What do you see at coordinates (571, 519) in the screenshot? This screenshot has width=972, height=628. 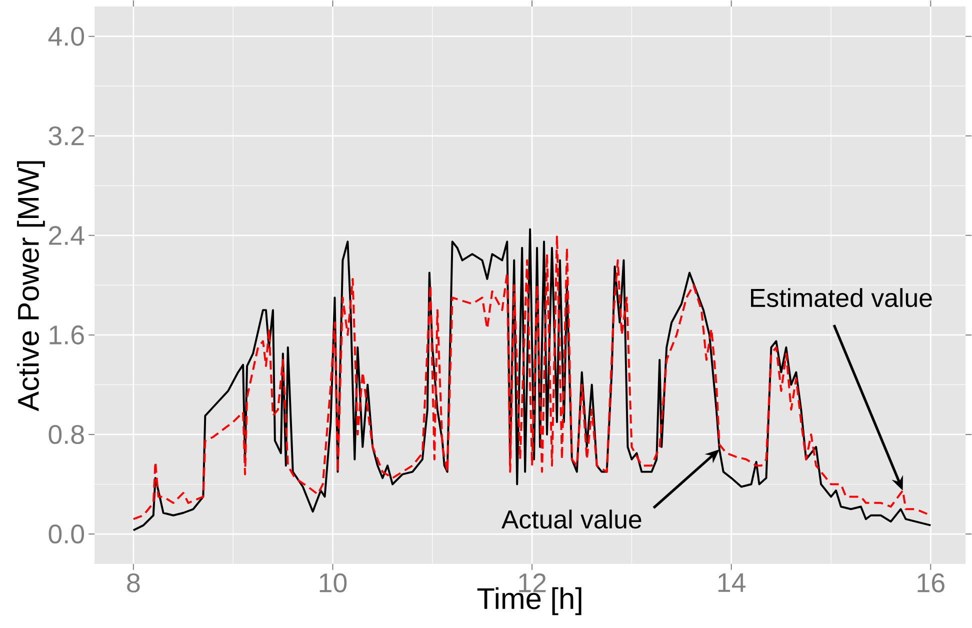 I see `annotation: Actual value` at bounding box center [571, 519].